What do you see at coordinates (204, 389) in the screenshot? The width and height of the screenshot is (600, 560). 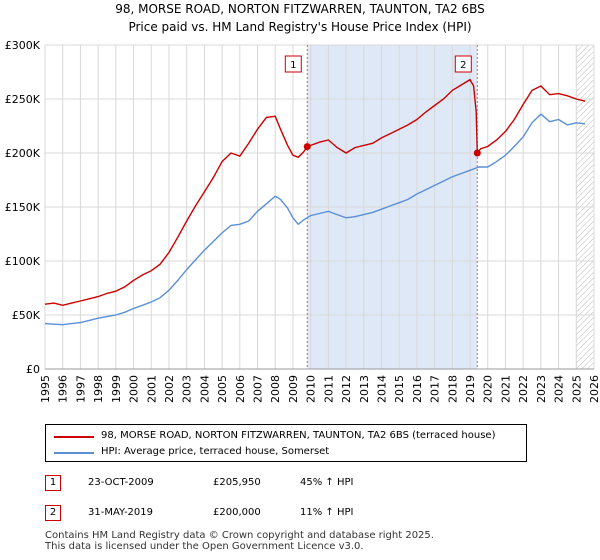 I see `x-tick-label: 2004` at bounding box center [204, 389].